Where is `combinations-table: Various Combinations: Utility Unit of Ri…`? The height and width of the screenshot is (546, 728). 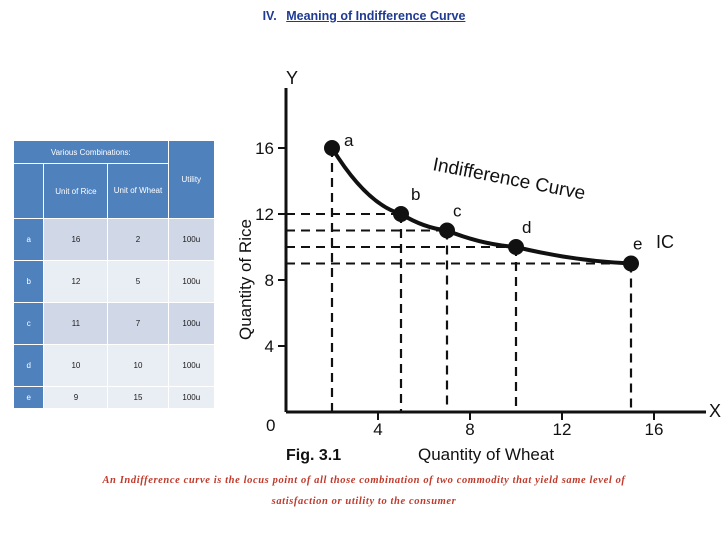
combinations-table: Various Combinations: Utility Unit of Ri… is located at coordinates (114, 274).